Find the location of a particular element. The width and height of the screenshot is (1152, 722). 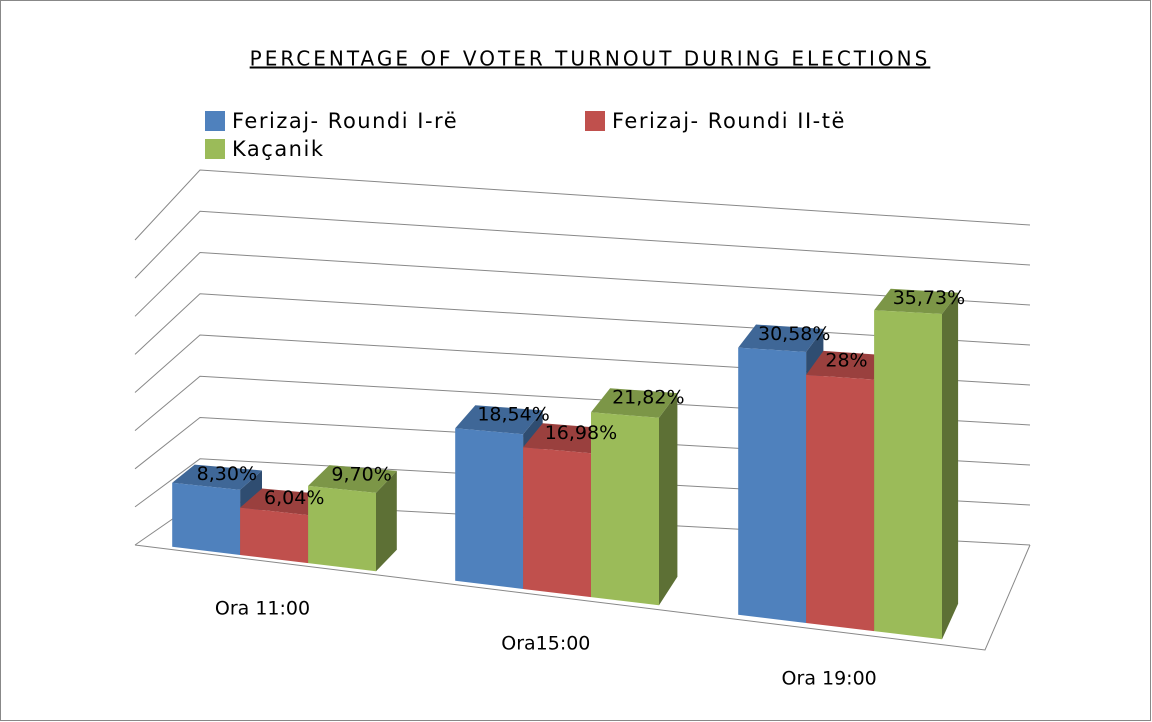

legend-label: Ferizaj- Roundi II-të is located at coordinates (729, 121).